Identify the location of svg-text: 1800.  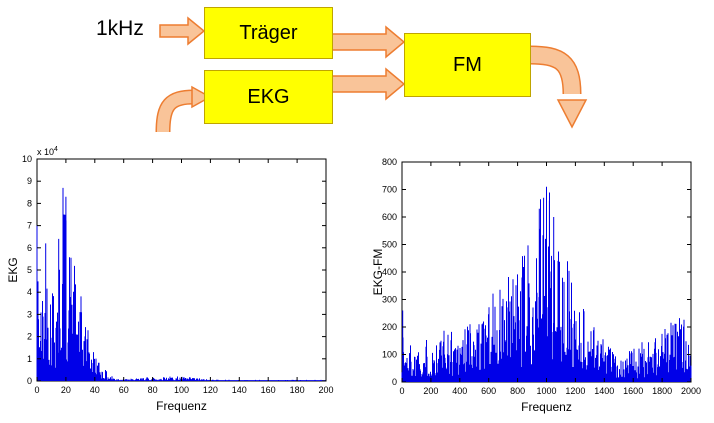
(662, 391).